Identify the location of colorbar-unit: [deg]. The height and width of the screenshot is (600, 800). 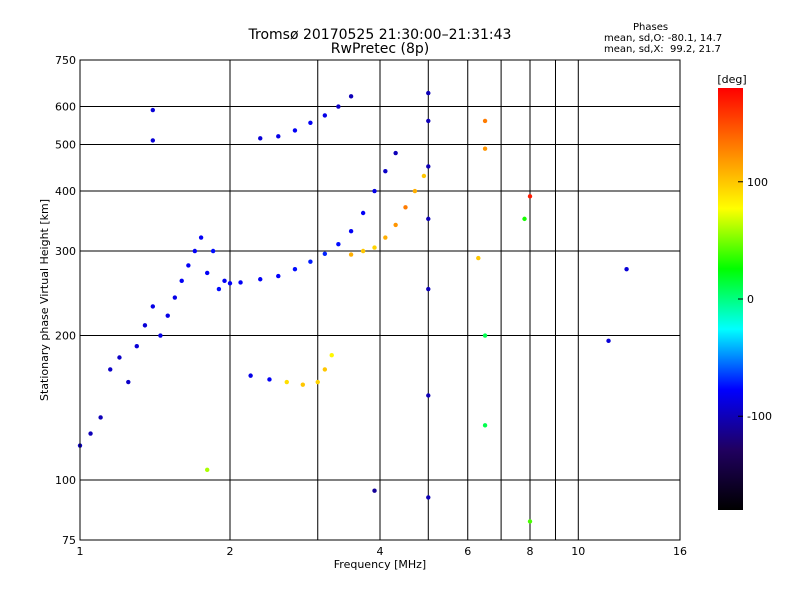
(731, 79).